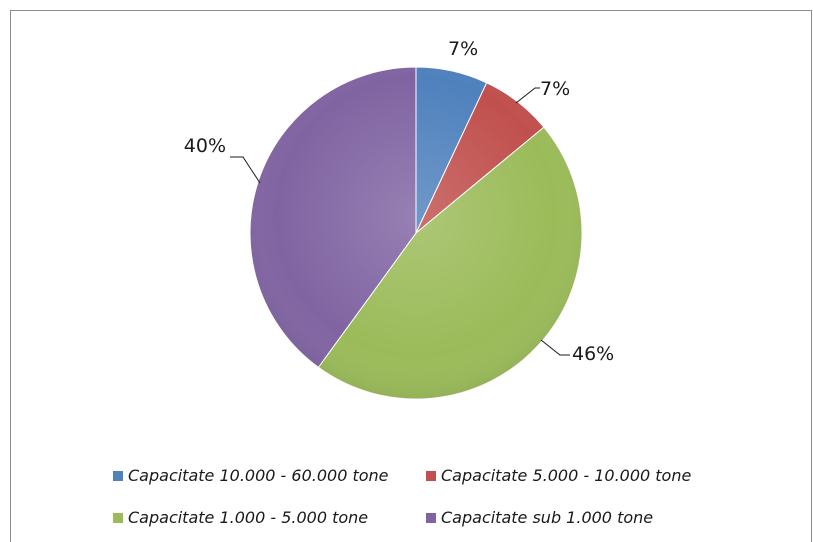 The width and height of the screenshot is (813, 542). I want to click on legend-label-1: Capacitate 5.000 - 10.000 tone, so click(566, 475).